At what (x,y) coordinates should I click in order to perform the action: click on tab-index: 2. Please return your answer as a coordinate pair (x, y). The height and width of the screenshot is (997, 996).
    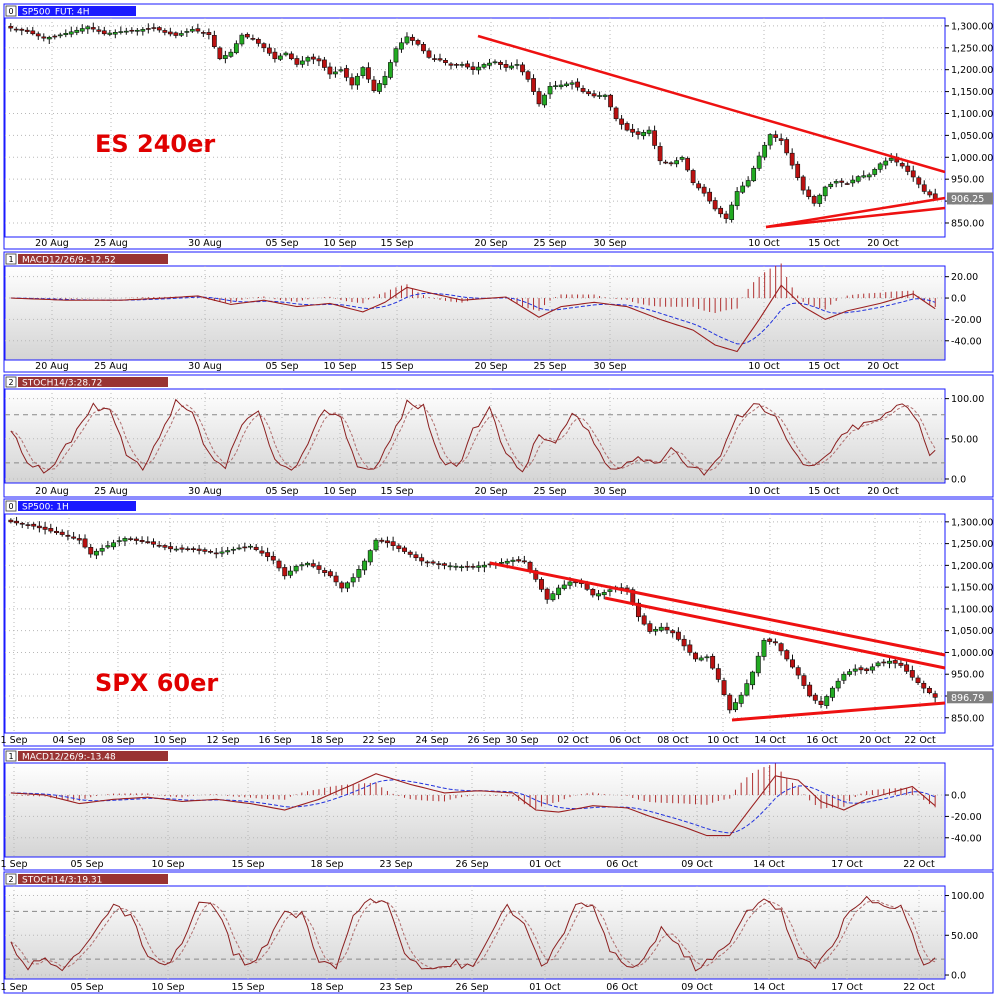
    Looking at the image, I should click on (10, 382).